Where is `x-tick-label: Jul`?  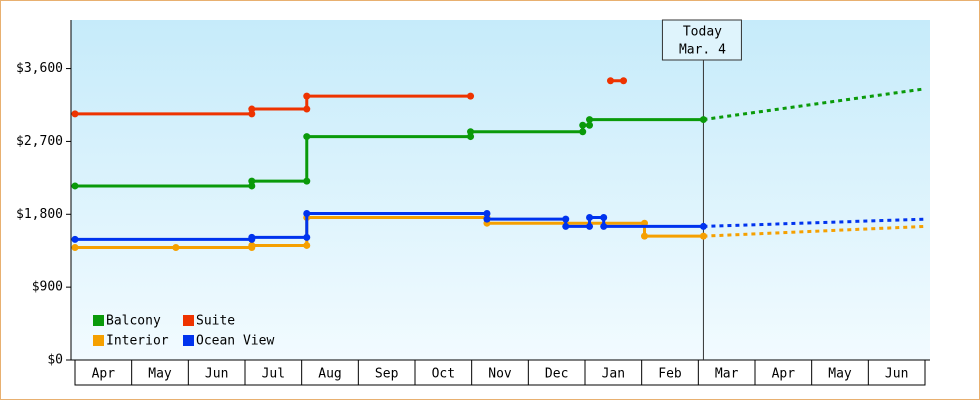
x-tick-label: Jul is located at coordinates (273, 374).